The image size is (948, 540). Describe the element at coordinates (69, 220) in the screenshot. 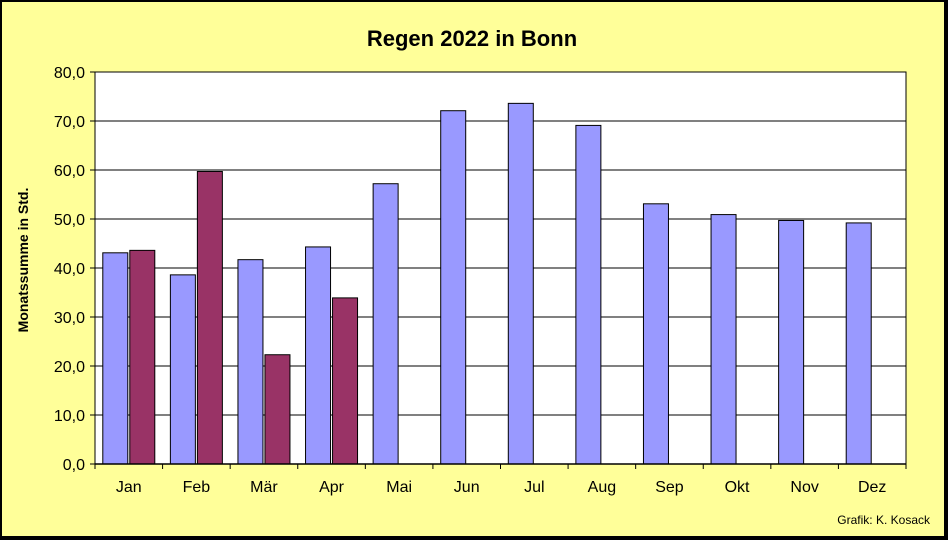

I see `y-tick-label: 50,0` at that location.